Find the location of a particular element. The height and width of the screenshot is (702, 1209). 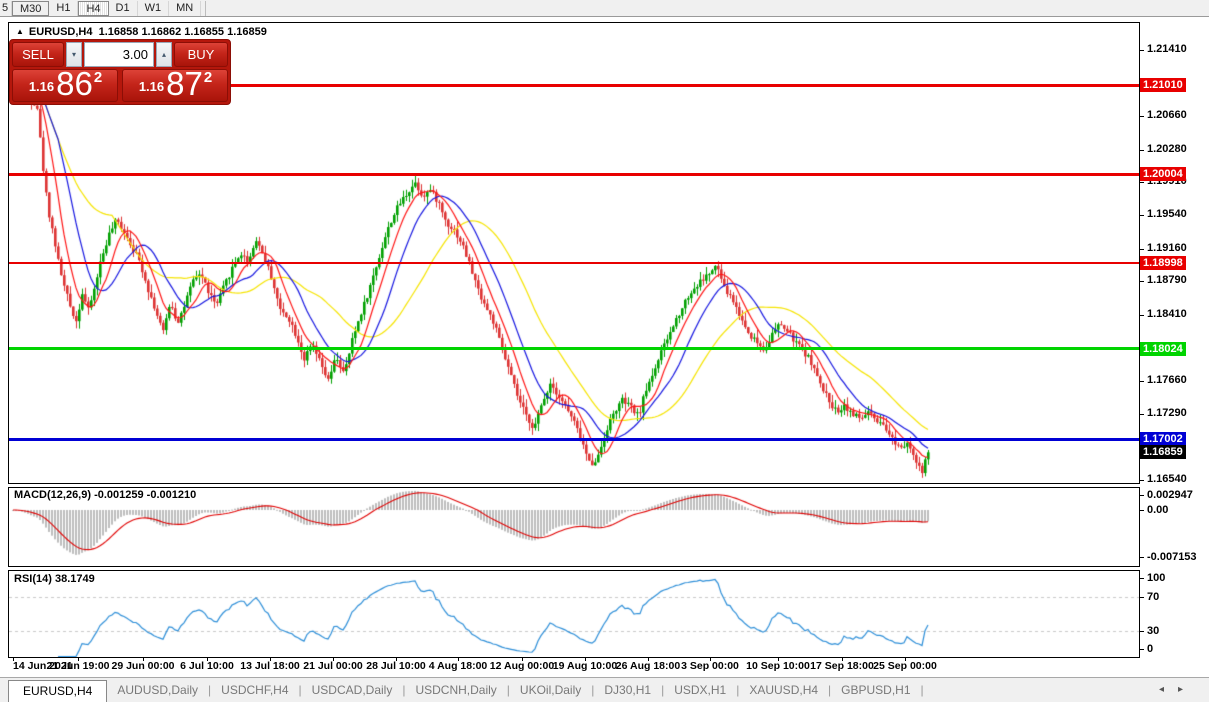

timeframe-button-w1: W1 is located at coordinates (154, 8).